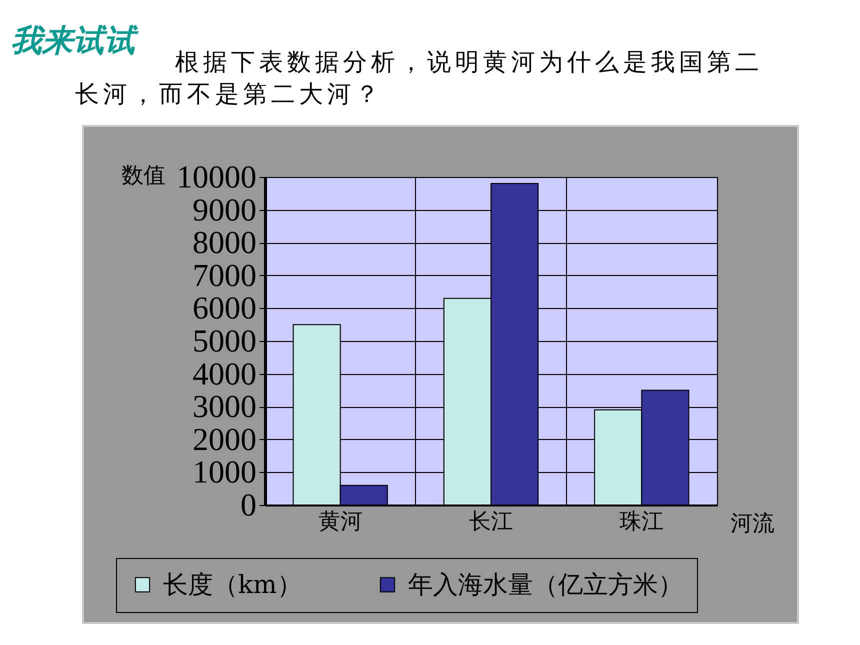  Describe the element at coordinates (144, 176) in the screenshot. I see `y-axis-title: 数值` at that location.